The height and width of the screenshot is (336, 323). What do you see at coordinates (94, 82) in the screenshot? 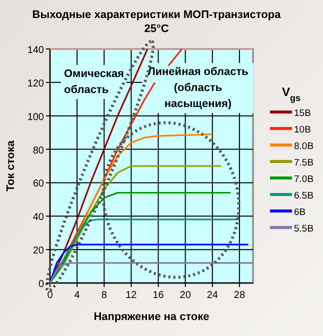
I see `annotation: Омическая область` at bounding box center [94, 82].